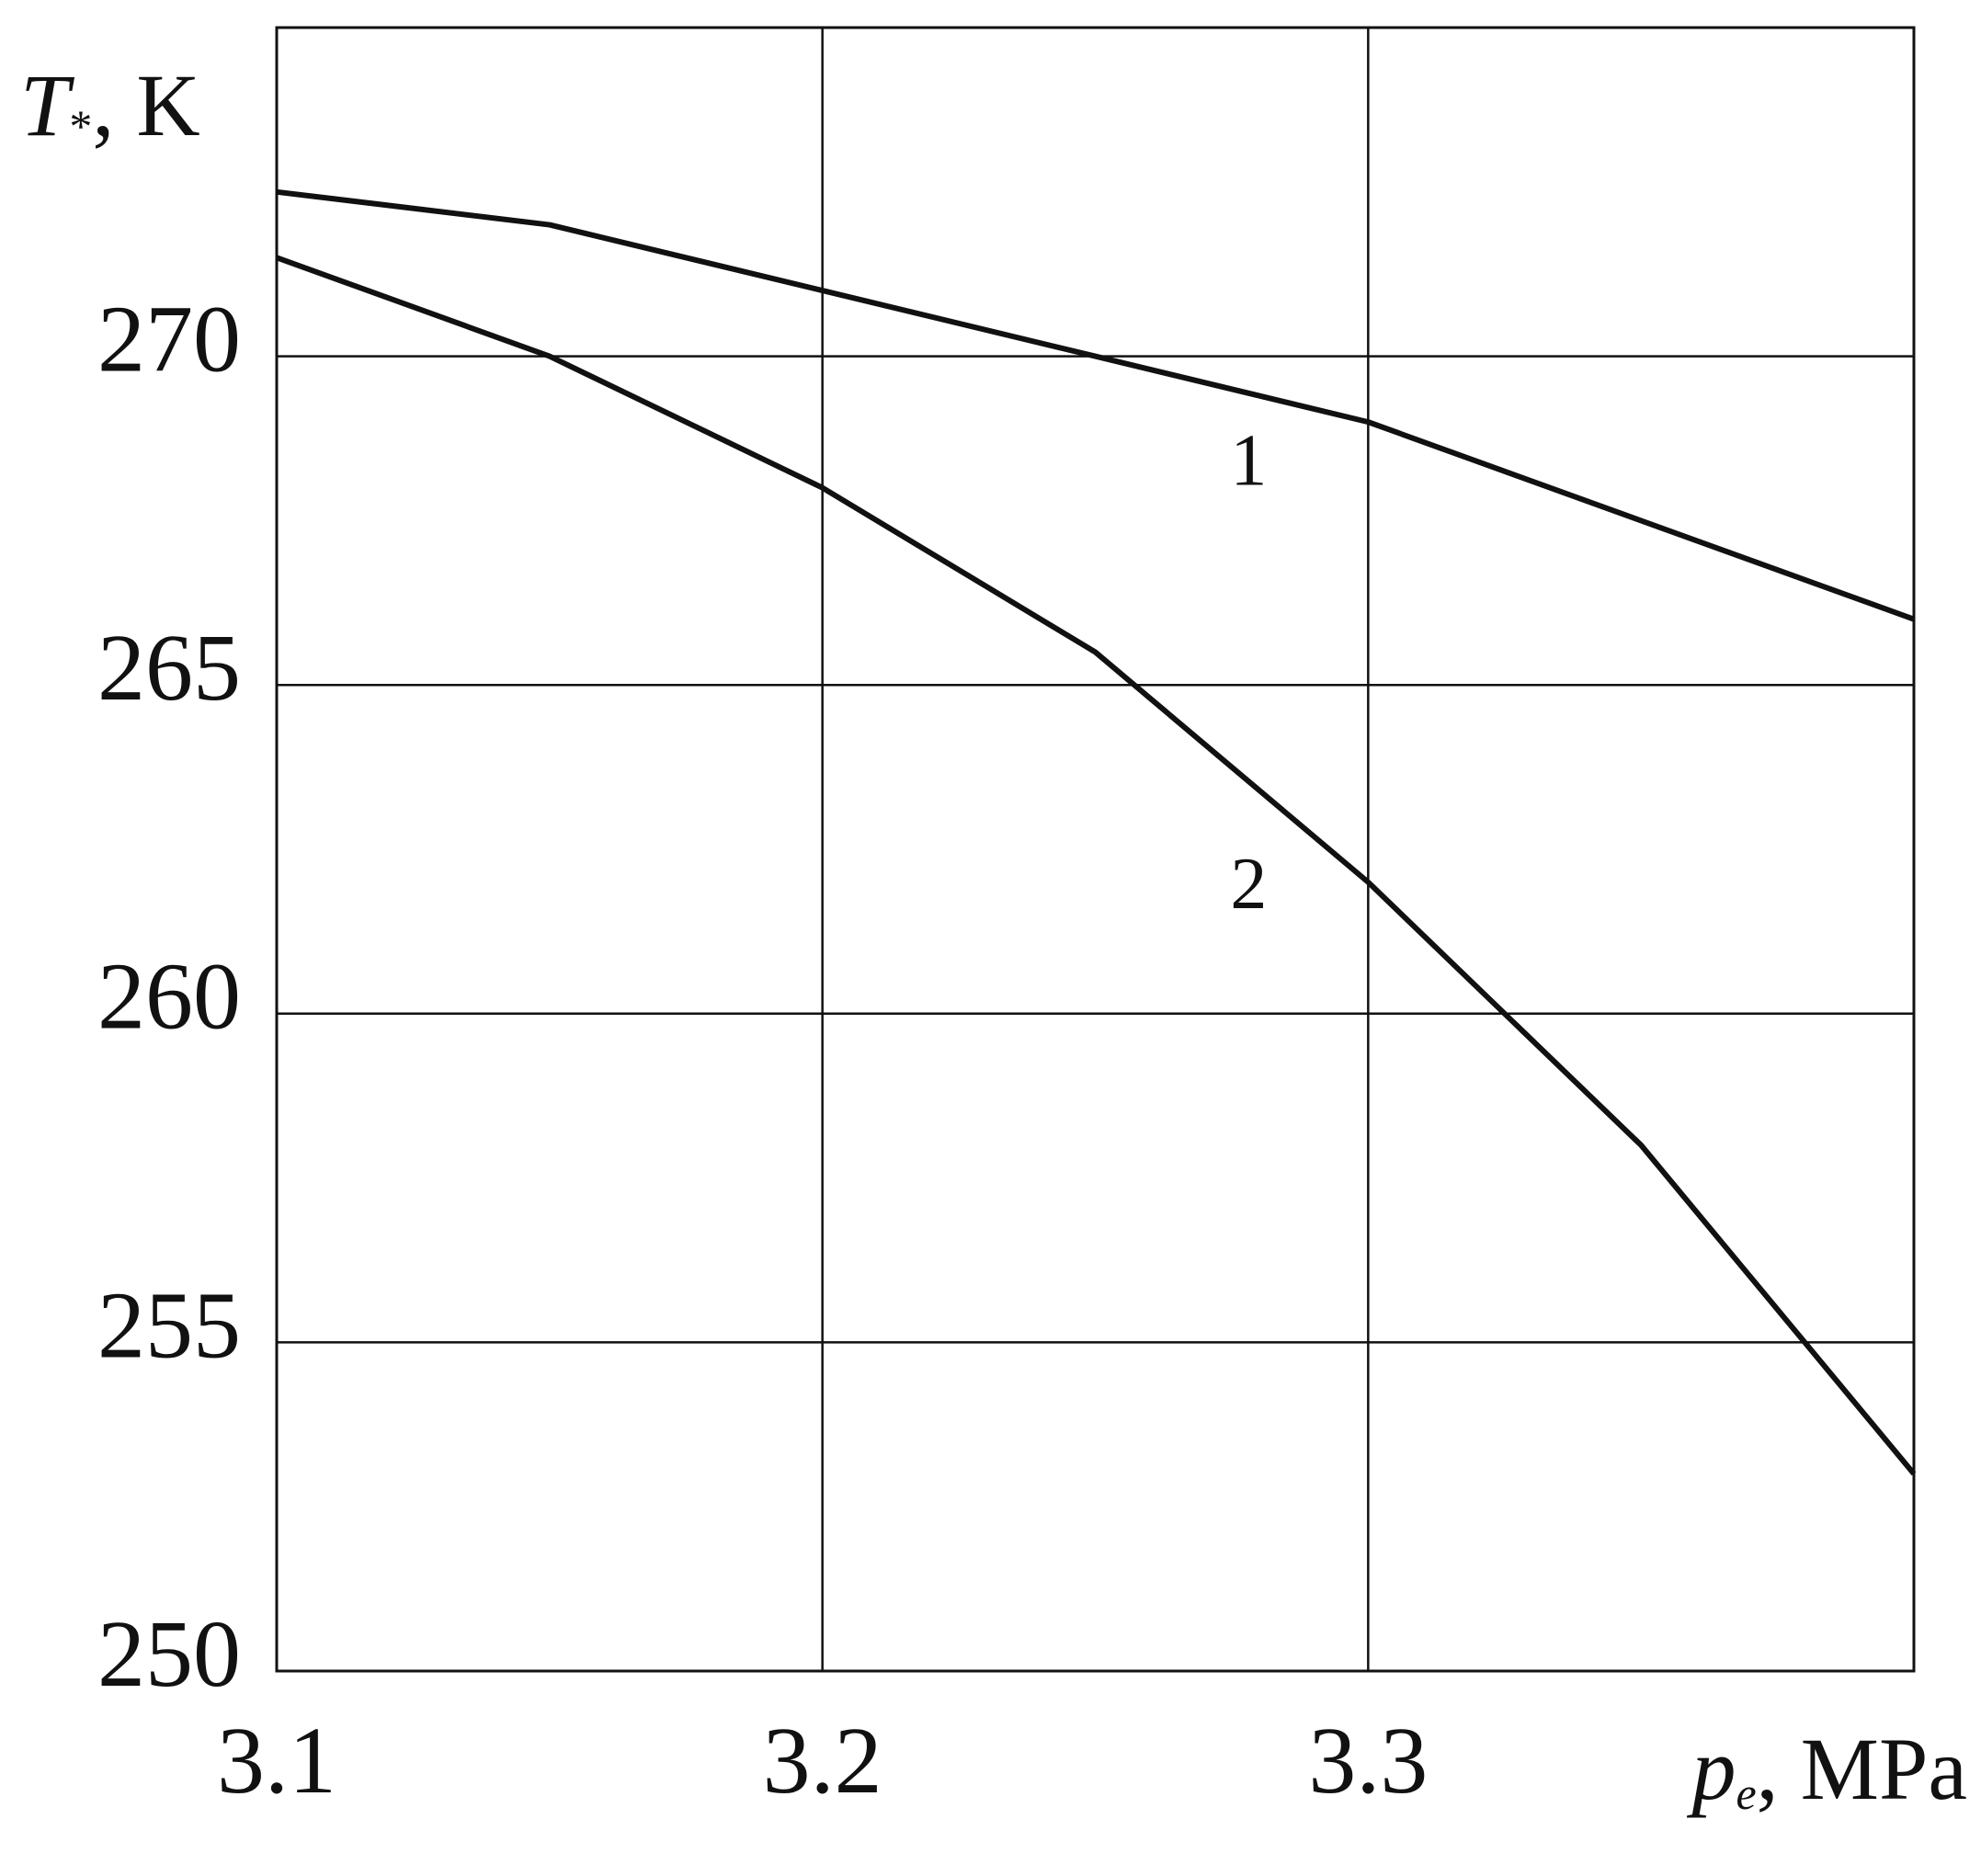 The image size is (1981, 1876). What do you see at coordinates (1746, 1793) in the screenshot?
I see `x-axis-subscript: e` at bounding box center [1746, 1793].